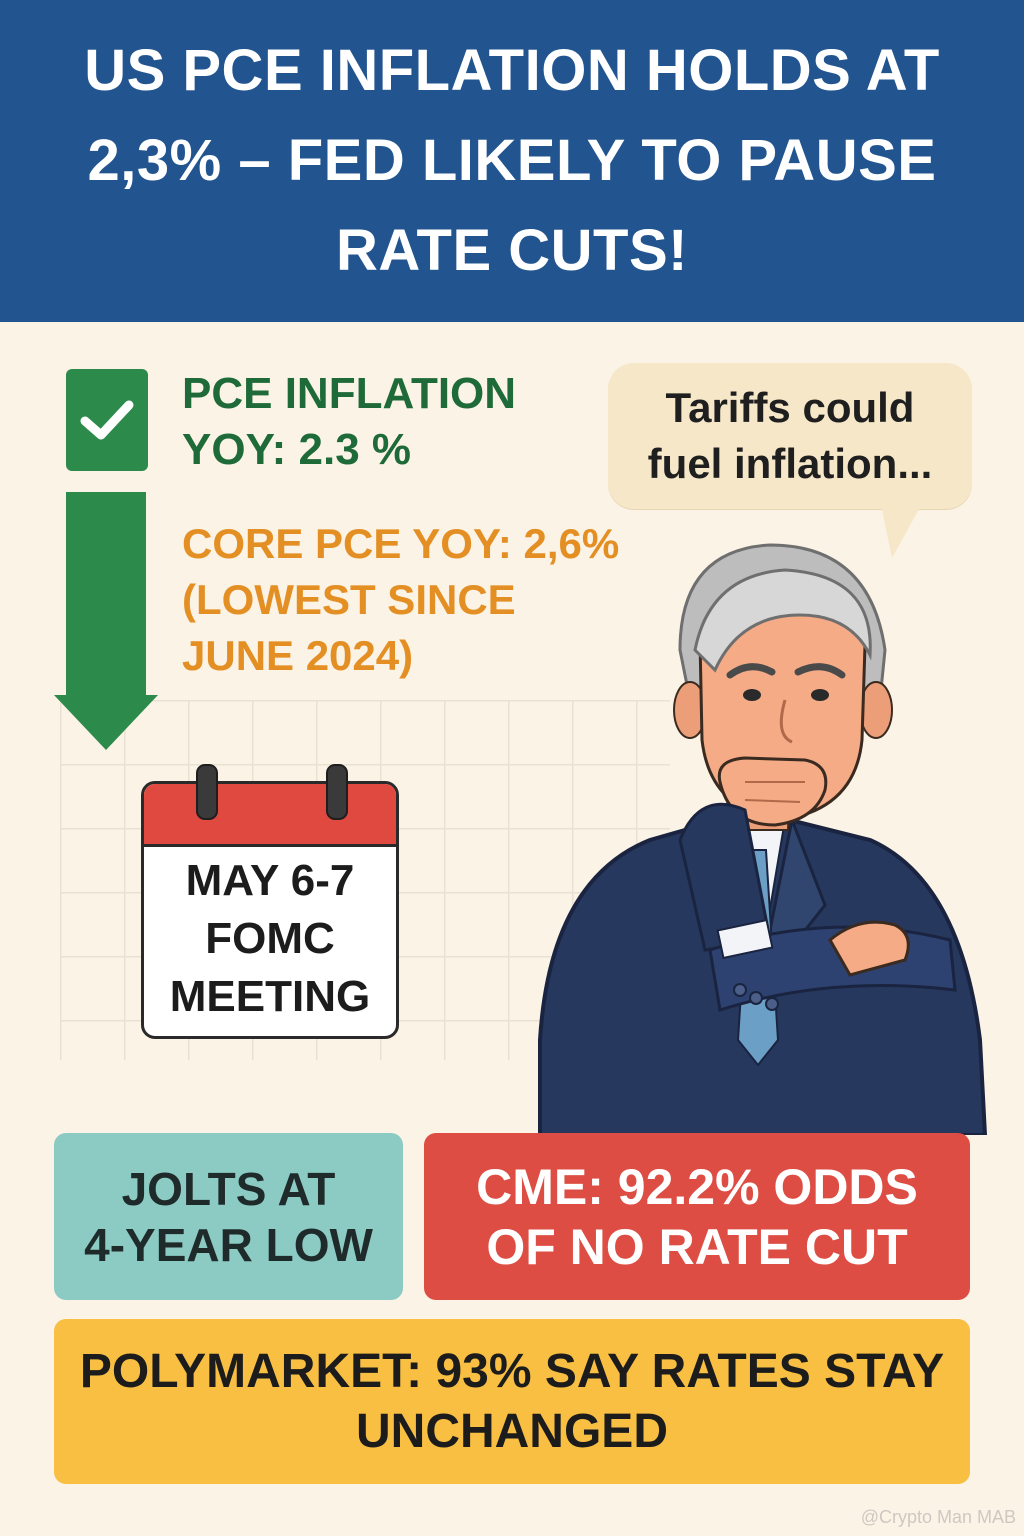  Describe the element at coordinates (270, 880) in the screenshot. I see `calendar-line-1: MAY 6-7` at that location.